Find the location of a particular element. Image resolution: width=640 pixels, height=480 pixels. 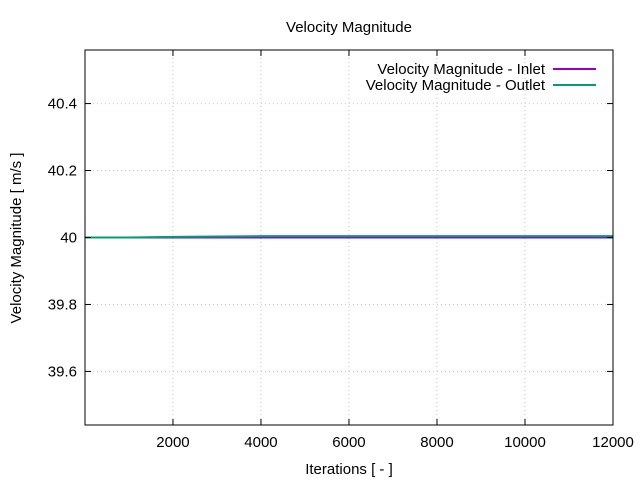

y-tick-label: 40.2 is located at coordinates (62, 171).